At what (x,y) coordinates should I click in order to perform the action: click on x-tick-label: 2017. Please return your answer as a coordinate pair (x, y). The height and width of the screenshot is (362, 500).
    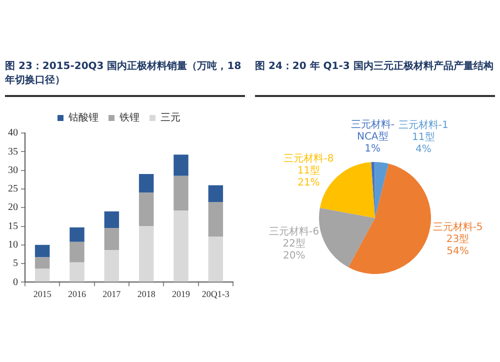
    Looking at the image, I should click on (112, 293).